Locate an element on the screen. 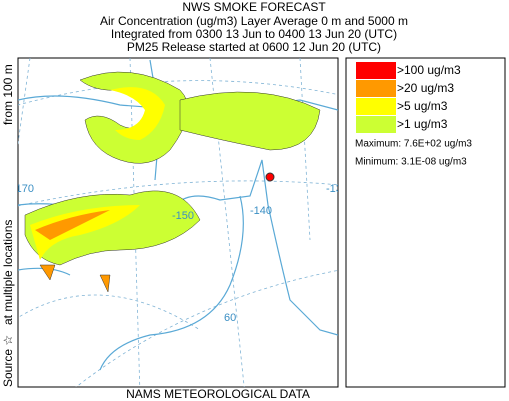 This screenshot has width=509, height=401. title: NWS SMOKE FORECAST is located at coordinates (254, 7).